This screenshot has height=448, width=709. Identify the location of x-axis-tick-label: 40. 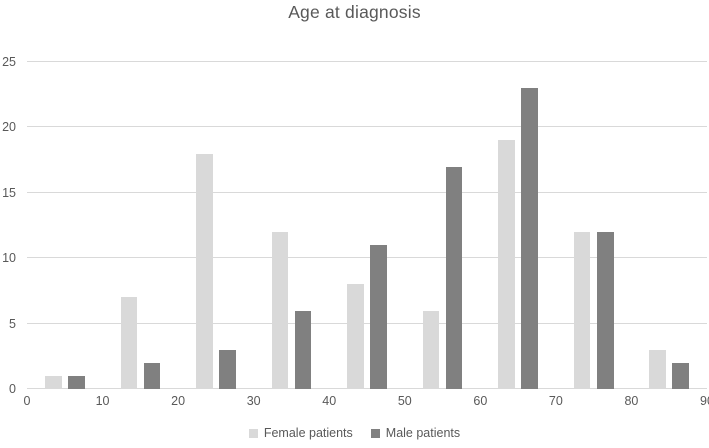
(329, 401).